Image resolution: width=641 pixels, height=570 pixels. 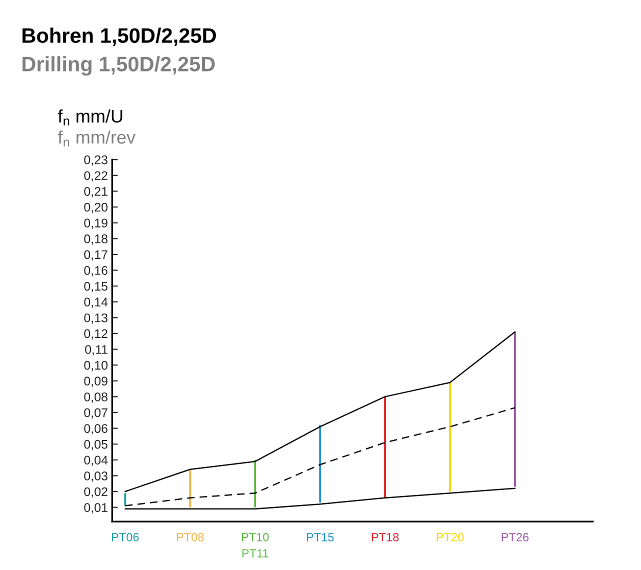 I want to click on y-tick-label: 0,04, so click(x=96, y=461).